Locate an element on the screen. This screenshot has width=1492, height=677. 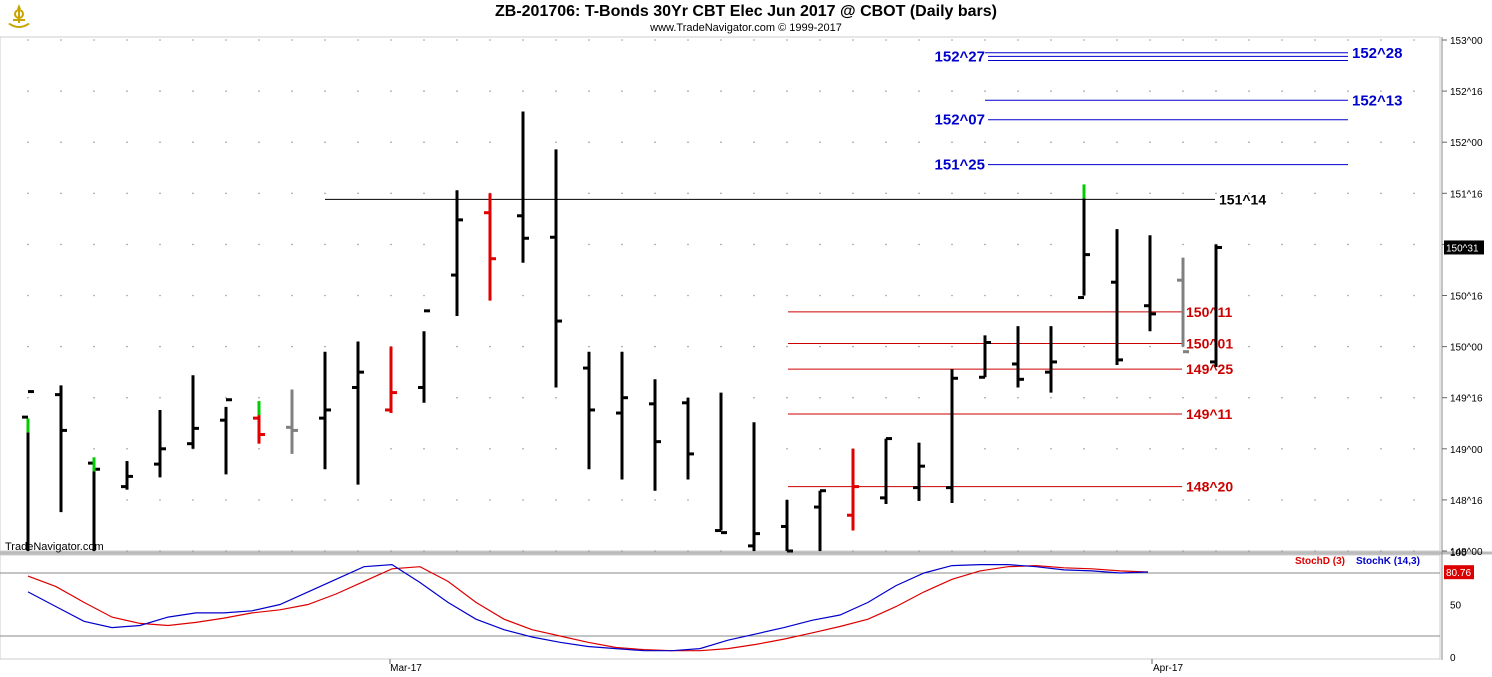
price-tick-label: 153^00 is located at coordinates (1466, 41).